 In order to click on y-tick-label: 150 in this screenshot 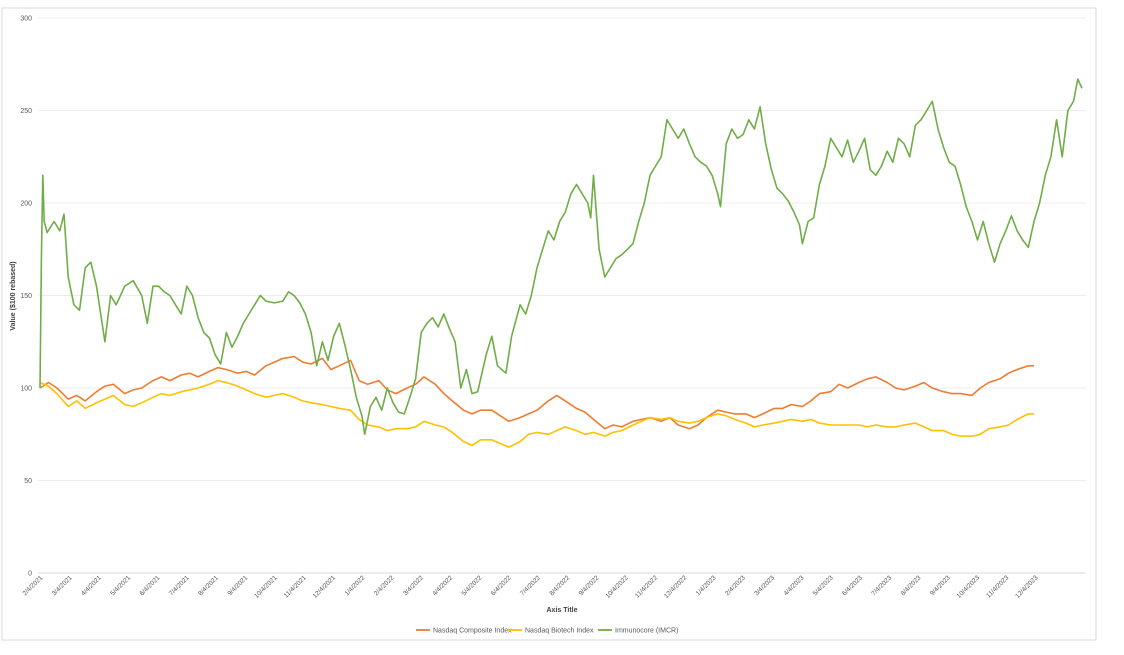, I will do `click(26, 296)`.